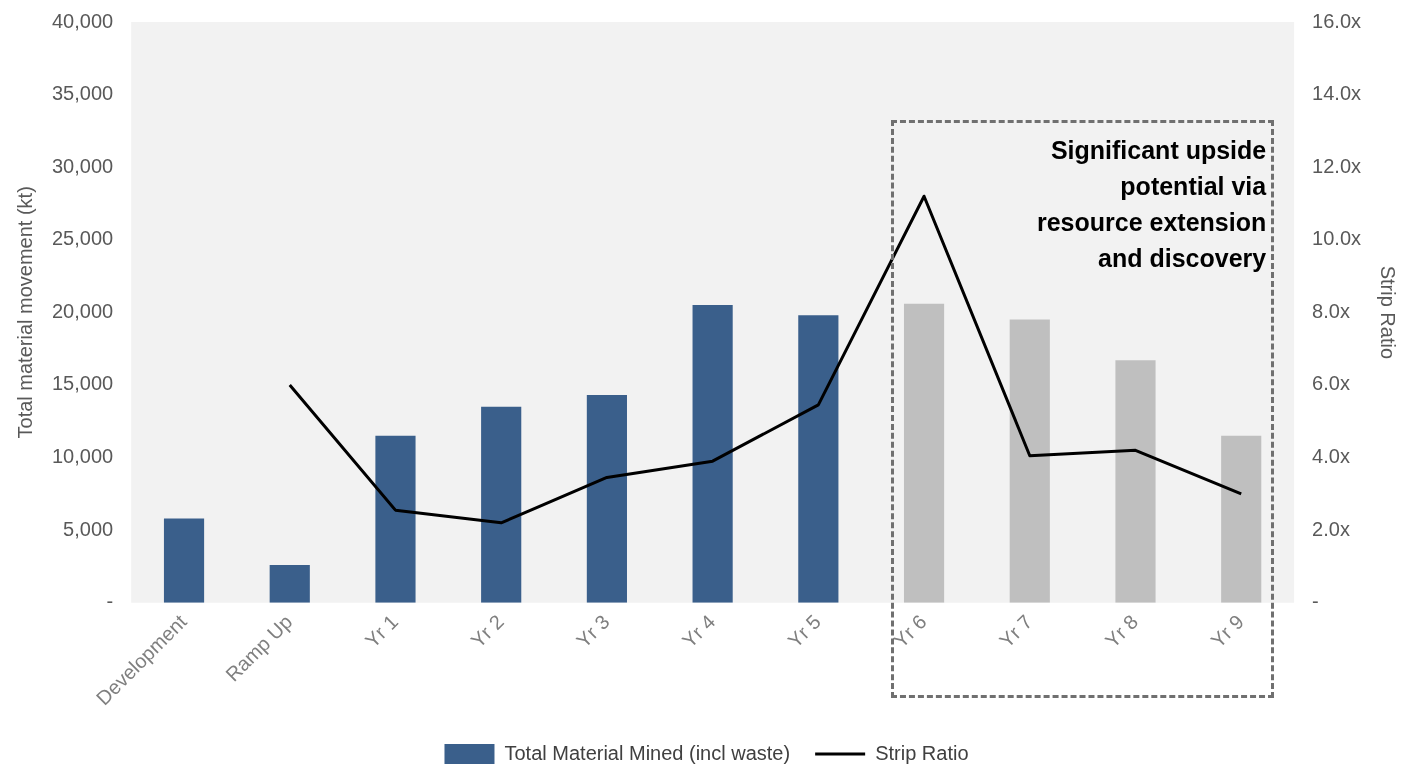  Describe the element at coordinates (83, 310) in the screenshot. I see `y-tick-label: 20,000` at that location.